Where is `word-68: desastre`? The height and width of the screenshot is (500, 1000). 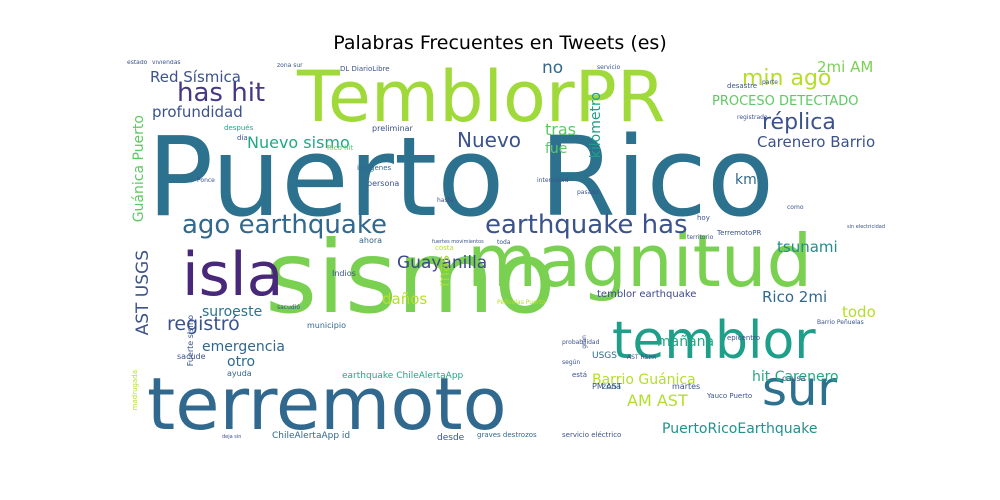 word-68: desastre is located at coordinates (742, 86).